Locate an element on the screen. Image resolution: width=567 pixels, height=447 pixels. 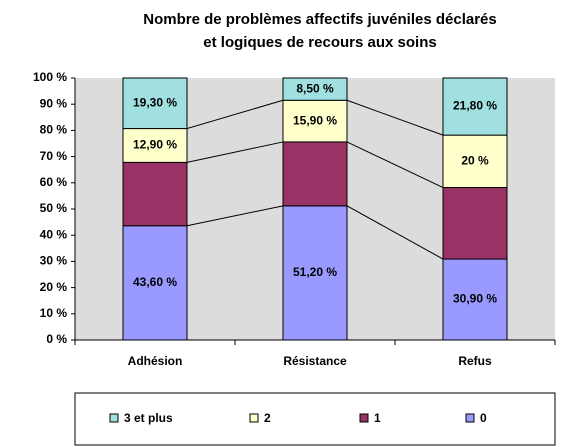
legend-label: 2 is located at coordinates (267, 418).